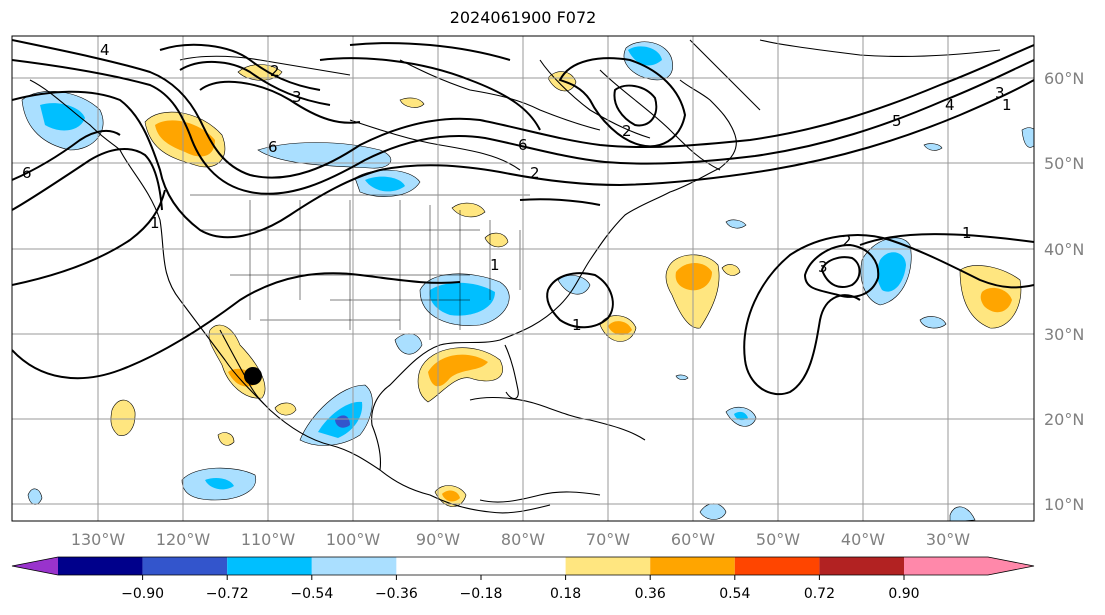  What do you see at coordinates (523, 539) in the screenshot?
I see `lon-label: 80°W` at bounding box center [523, 539].